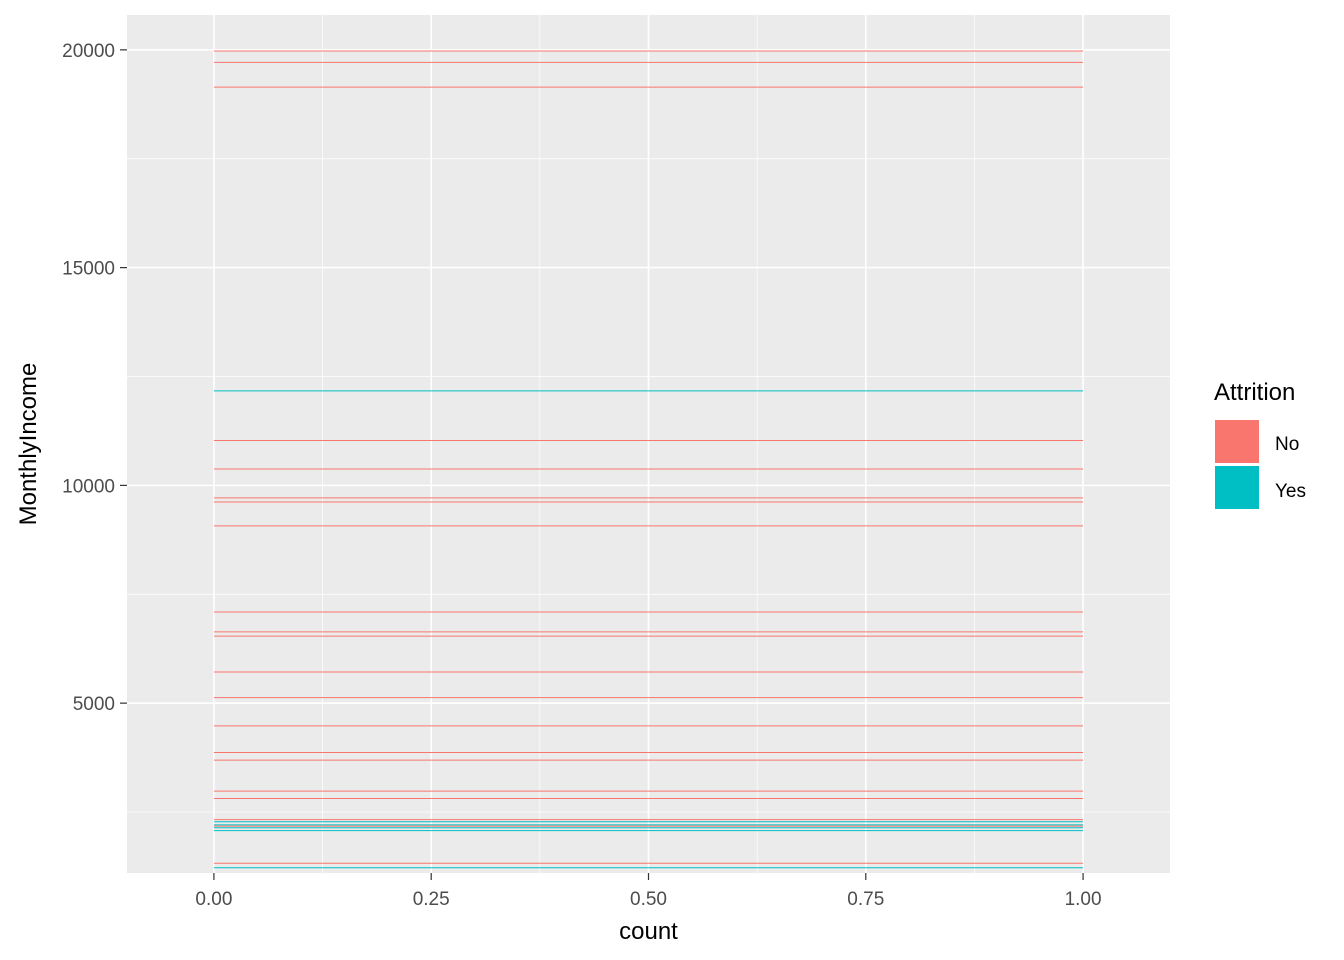 The image size is (1344, 960). Describe the element at coordinates (88, 269) in the screenshot. I see `y-tick-label: 15000` at that location.